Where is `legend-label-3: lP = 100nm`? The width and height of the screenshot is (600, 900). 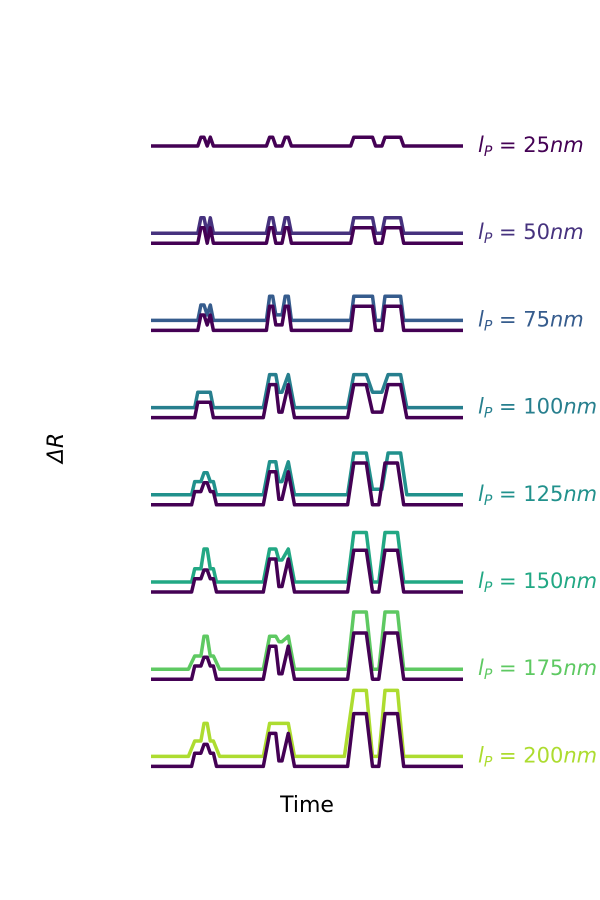 legend-label-3: lP = 100nm is located at coordinates (537, 408).